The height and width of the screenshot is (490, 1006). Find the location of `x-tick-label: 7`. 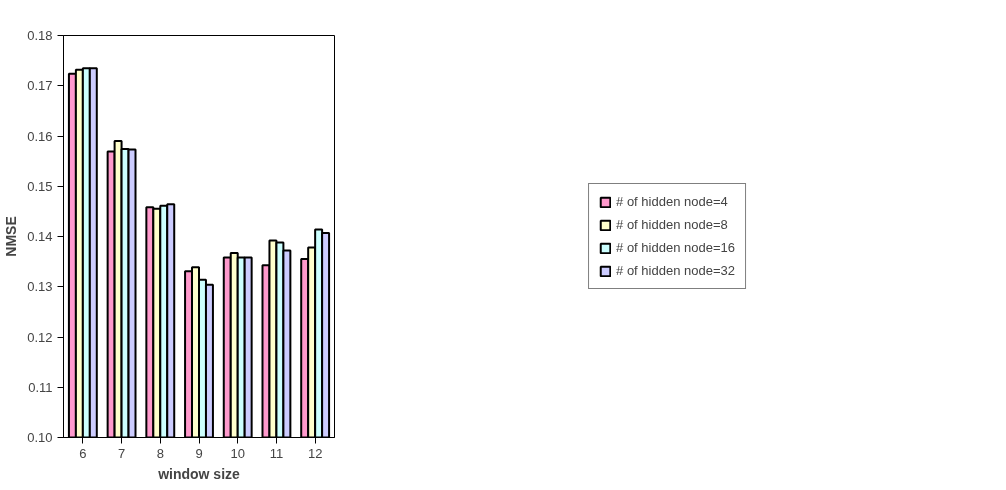

x-tick-label: 7 is located at coordinates (121, 453).